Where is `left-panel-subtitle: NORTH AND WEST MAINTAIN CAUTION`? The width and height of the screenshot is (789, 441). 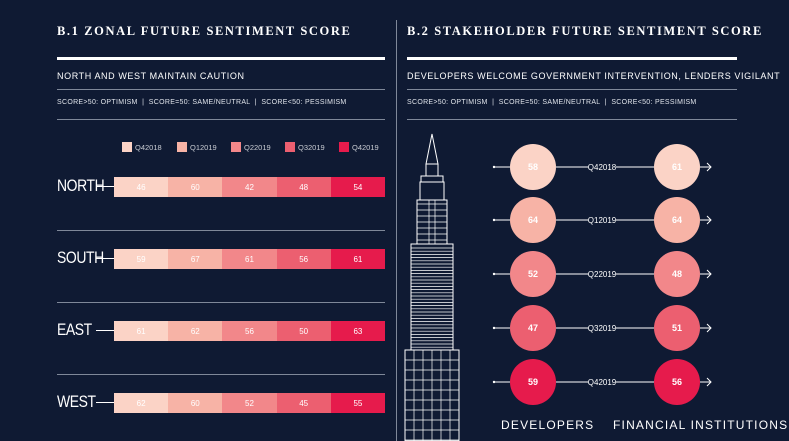
left-panel-subtitle: NORTH AND WEST MAINTAIN CAUTION is located at coordinates (151, 76).